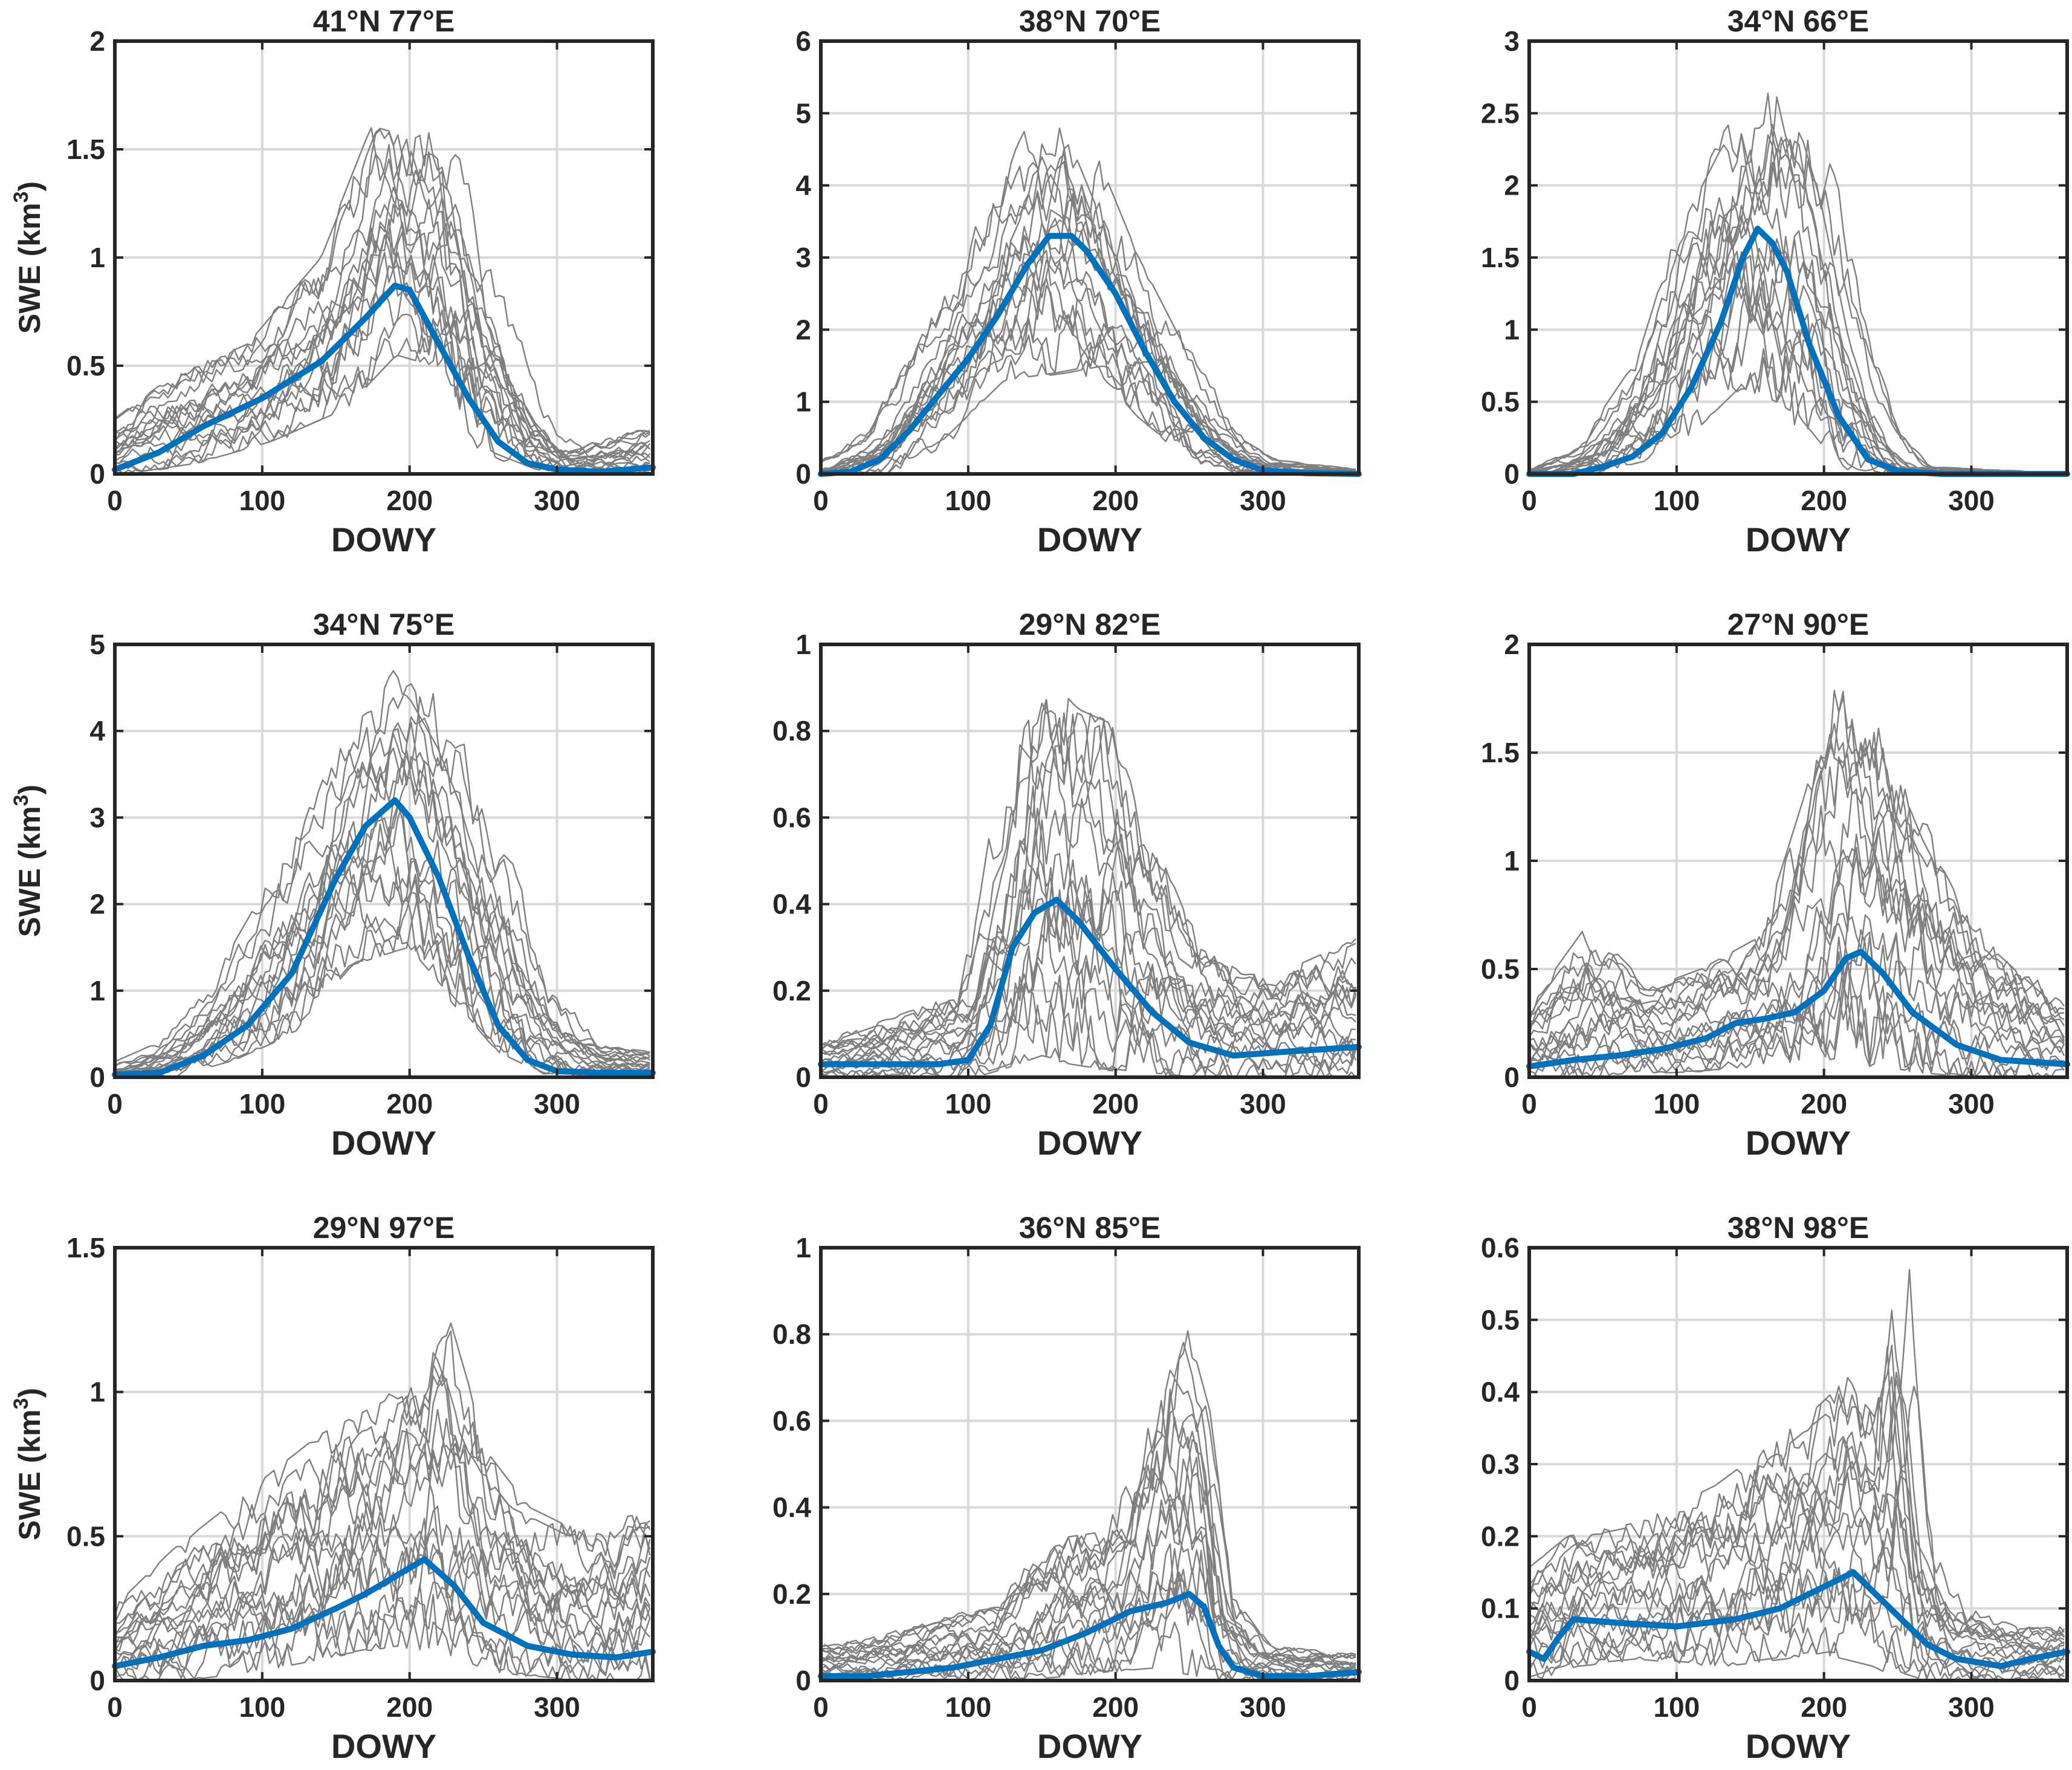 This screenshot has height=1770, width=2072. Describe the element at coordinates (1090, 1228) in the screenshot. I see `panel-title: 36°N 85°E` at that location.